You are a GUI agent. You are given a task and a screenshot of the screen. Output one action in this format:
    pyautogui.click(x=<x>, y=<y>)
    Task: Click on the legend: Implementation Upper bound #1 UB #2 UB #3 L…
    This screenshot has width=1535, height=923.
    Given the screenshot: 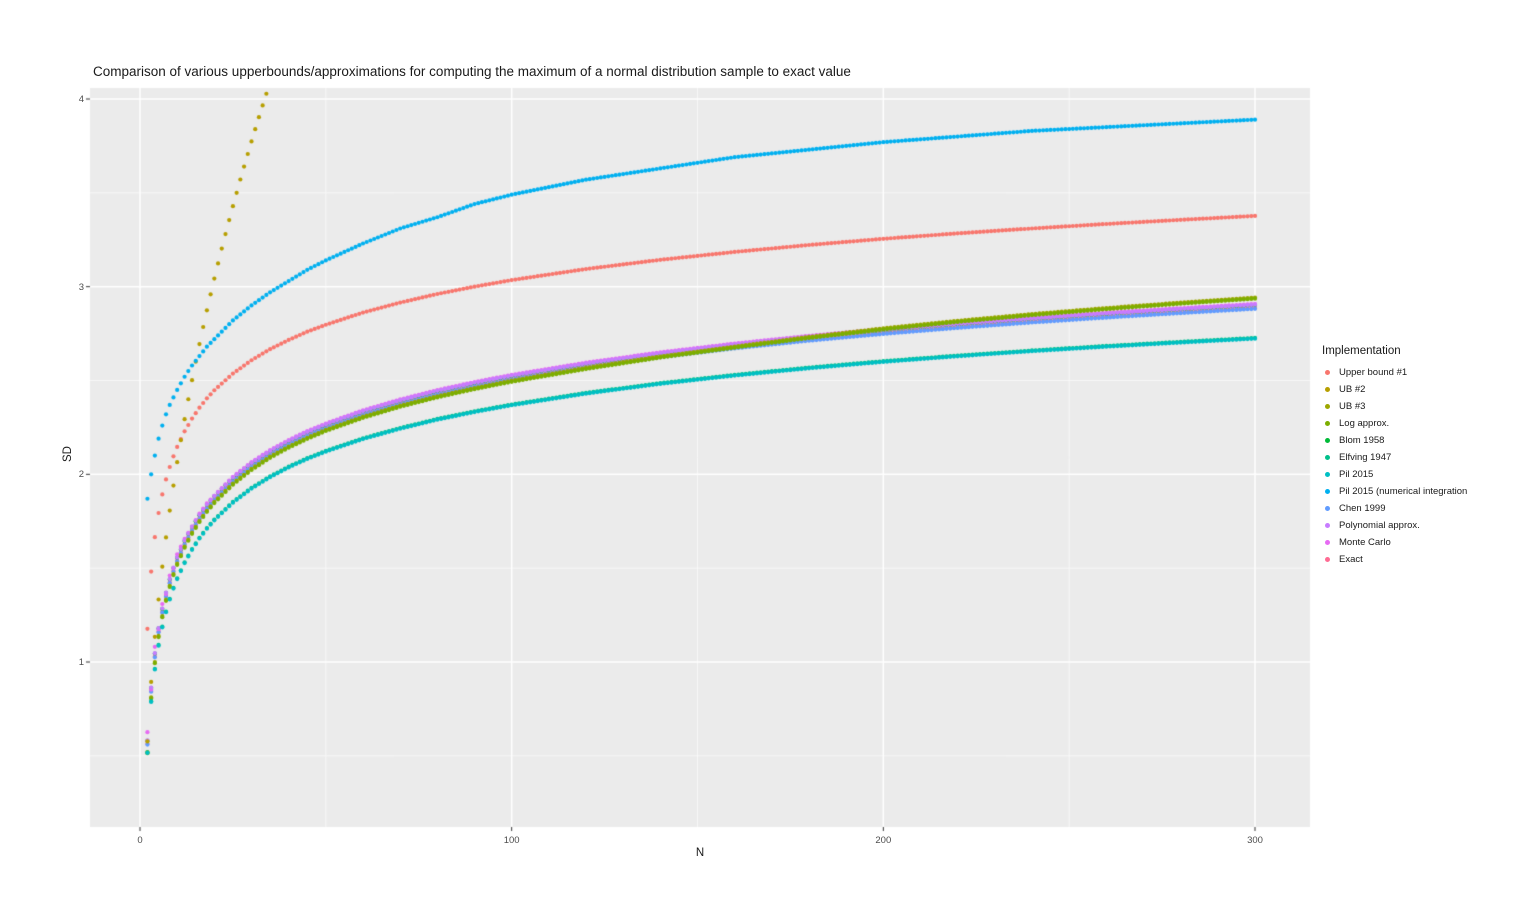 What is the action you would take?
    pyautogui.click(x=1394, y=456)
    